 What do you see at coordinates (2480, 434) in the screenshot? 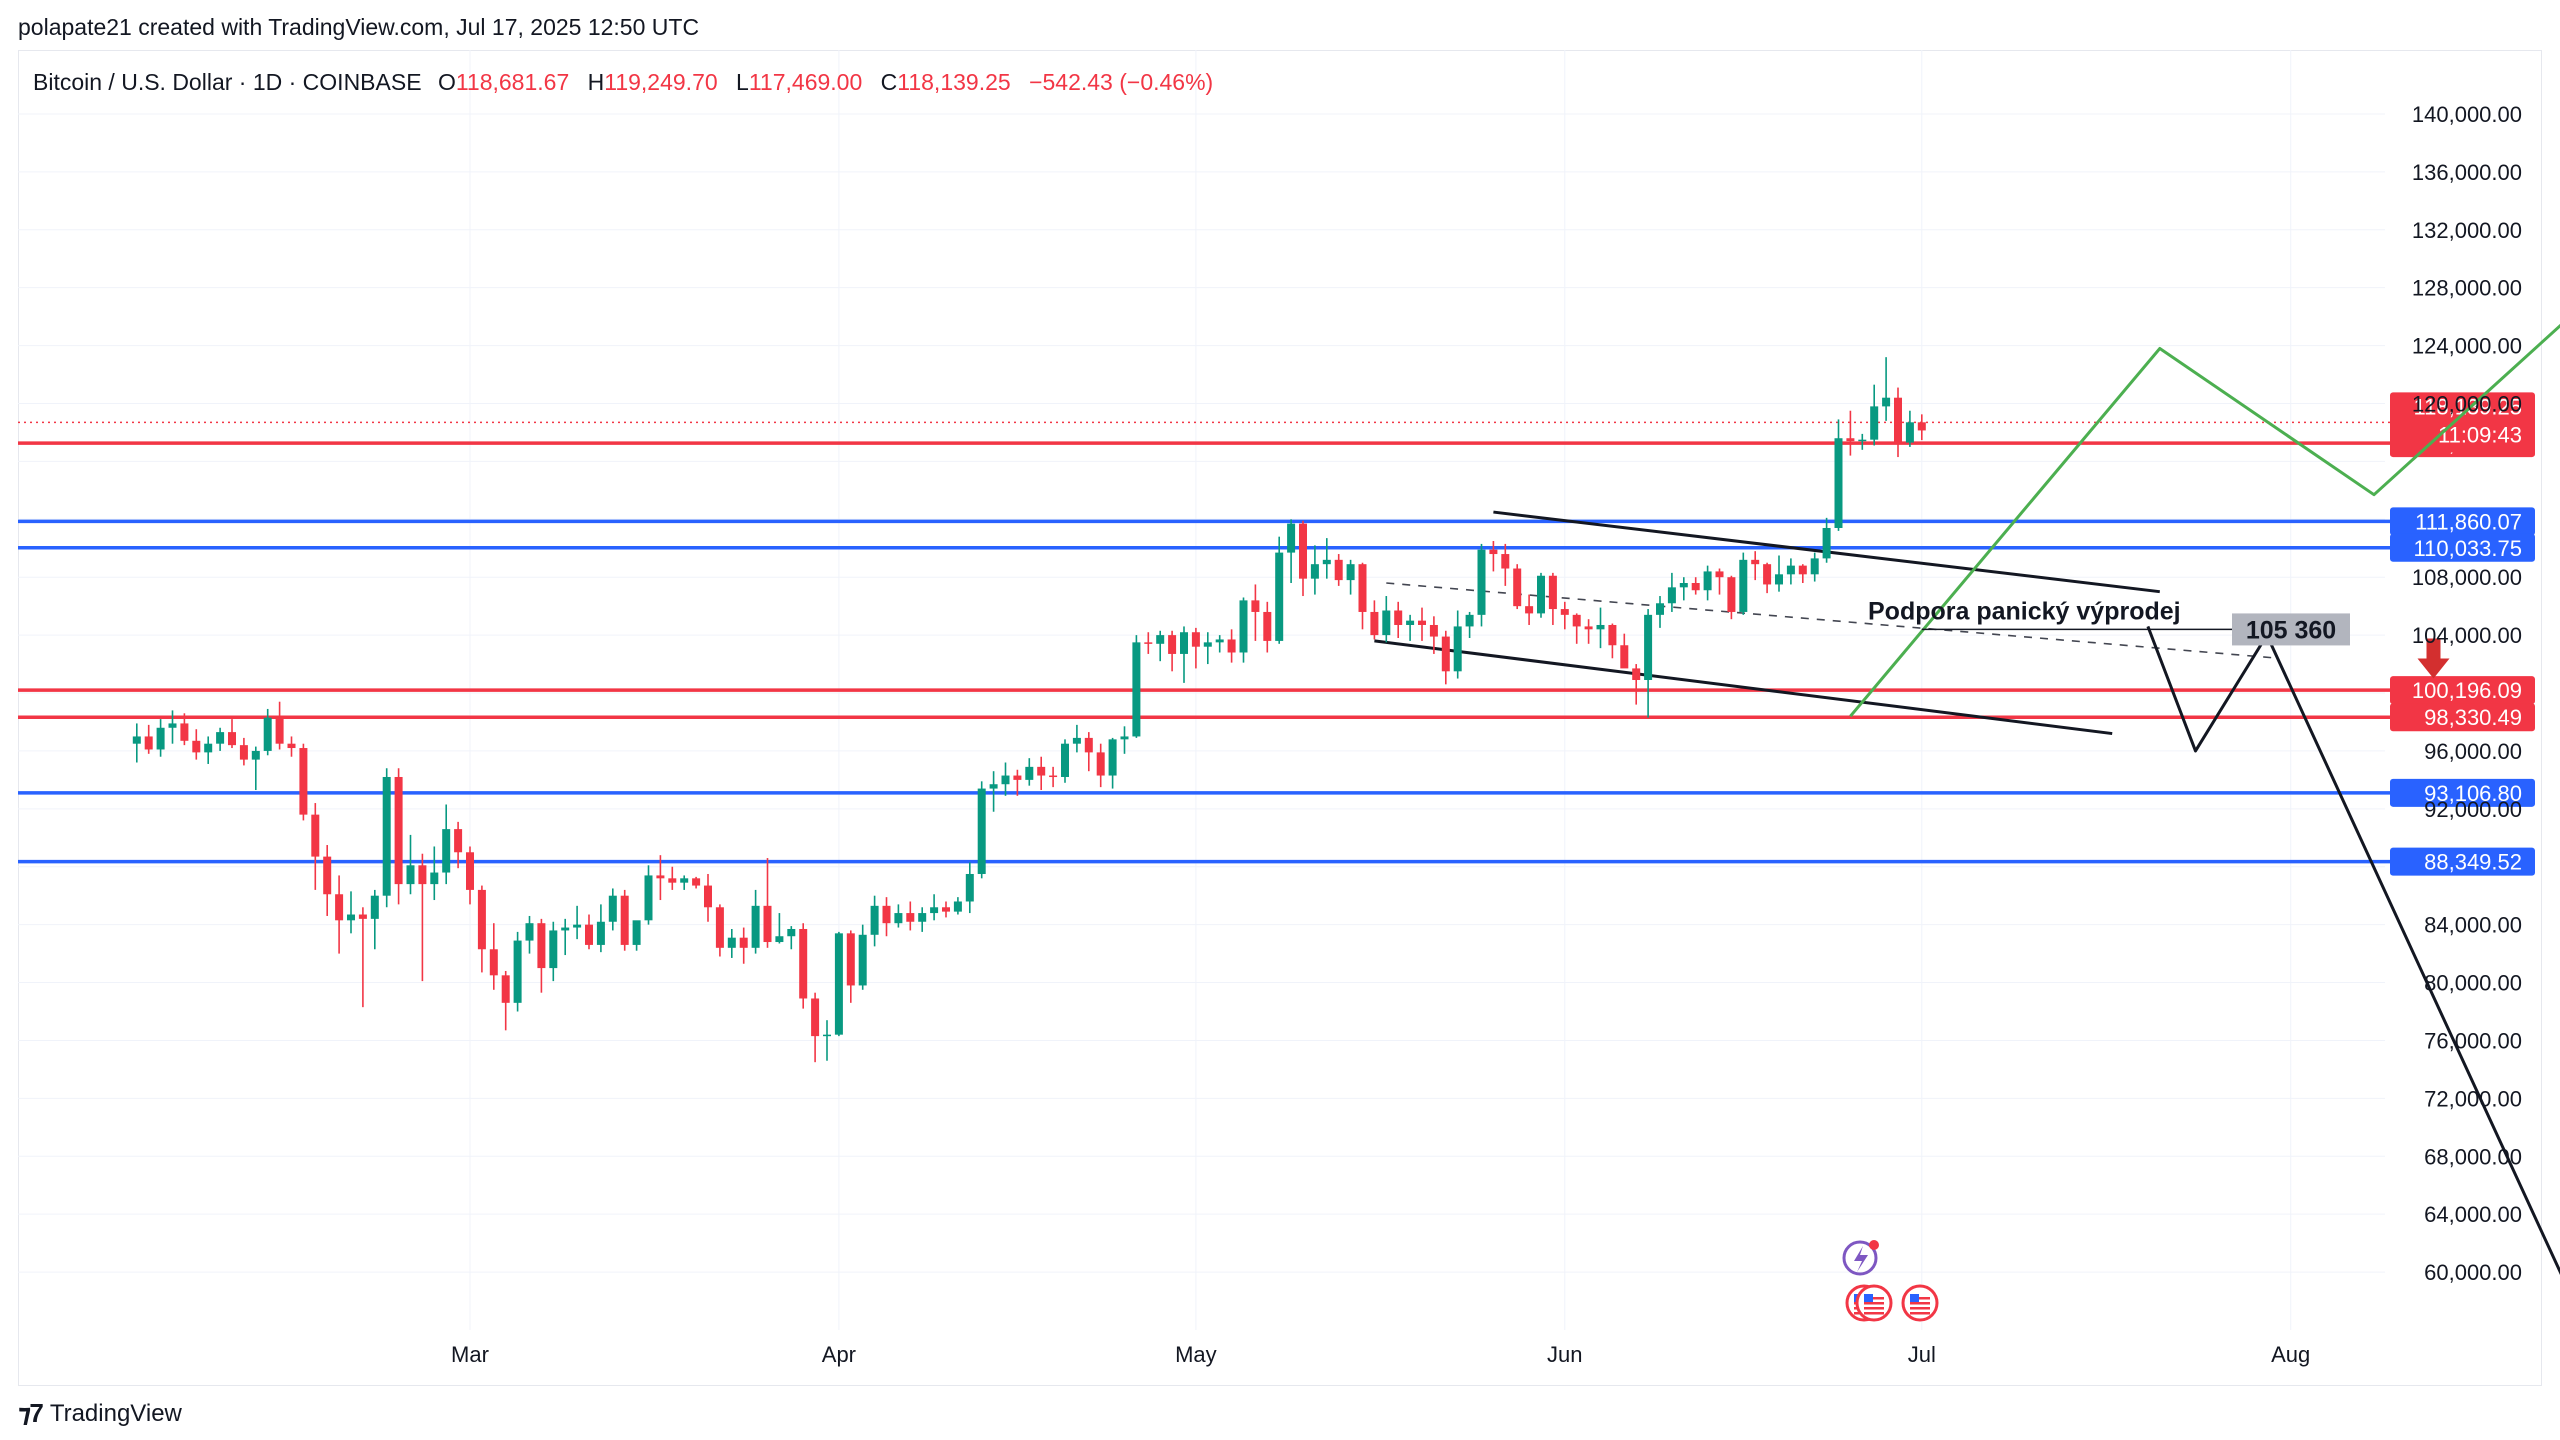
I see `last-price-countdown: 11:09:43` at bounding box center [2480, 434].